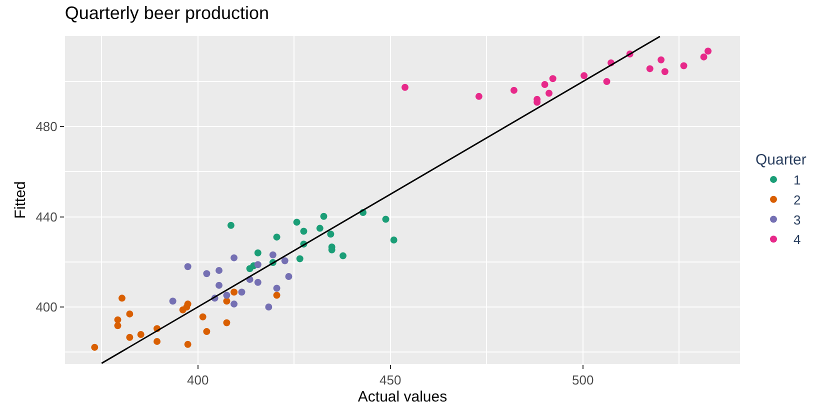  Describe the element at coordinates (781, 160) in the screenshot. I see `legend-title: Quarter` at that location.